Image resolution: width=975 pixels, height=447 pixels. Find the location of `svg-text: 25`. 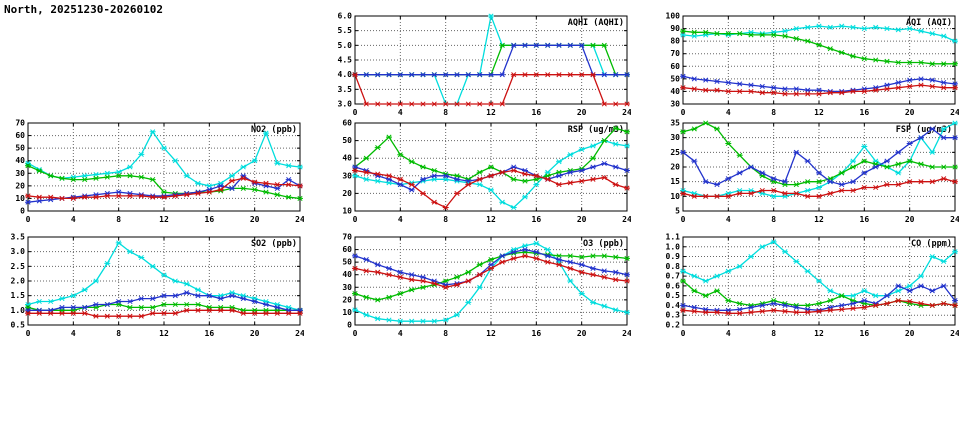

svg-text: 25 is located at coordinates (675, 152).